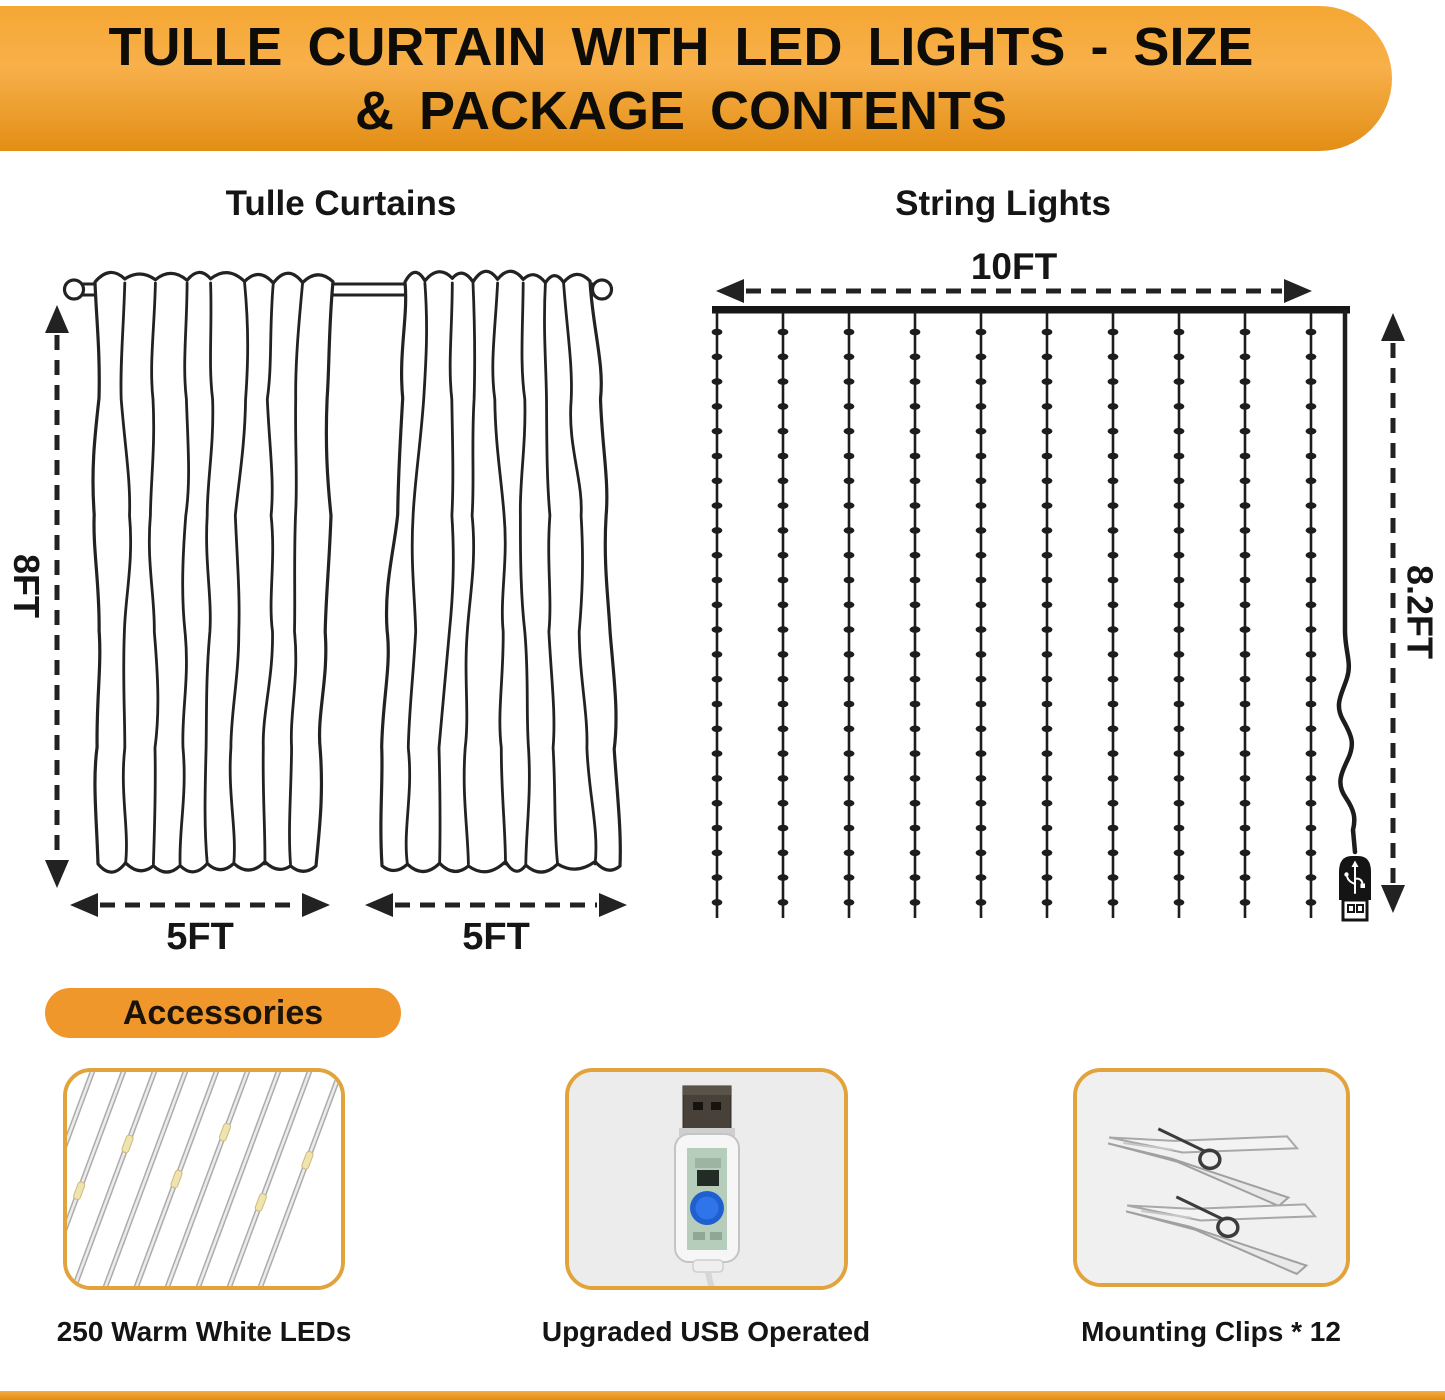 This screenshot has height=1400, width=1445. Describe the element at coordinates (204, 1331) in the screenshot. I see `accessory-caption-leds: 250 Warm White LEDs` at that location.